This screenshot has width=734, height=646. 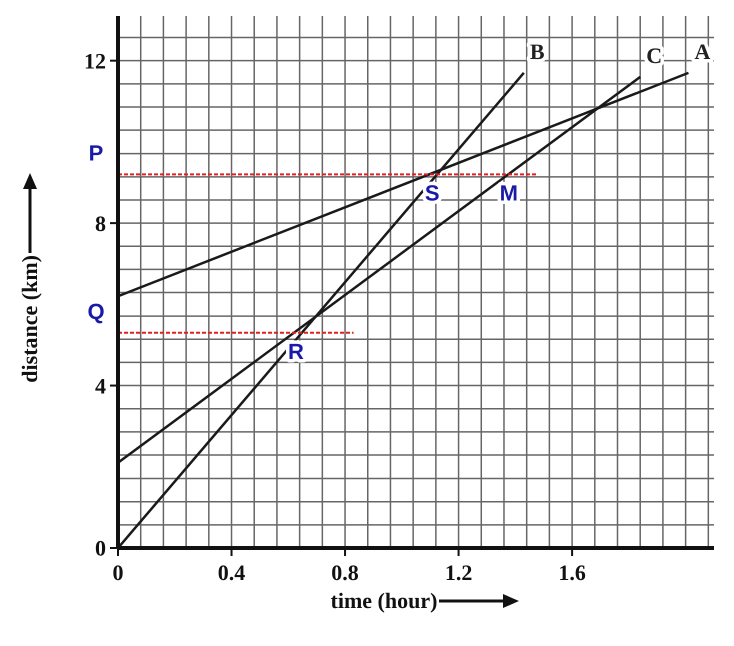 What do you see at coordinates (96, 153) in the screenshot?
I see `annotation: P` at bounding box center [96, 153].